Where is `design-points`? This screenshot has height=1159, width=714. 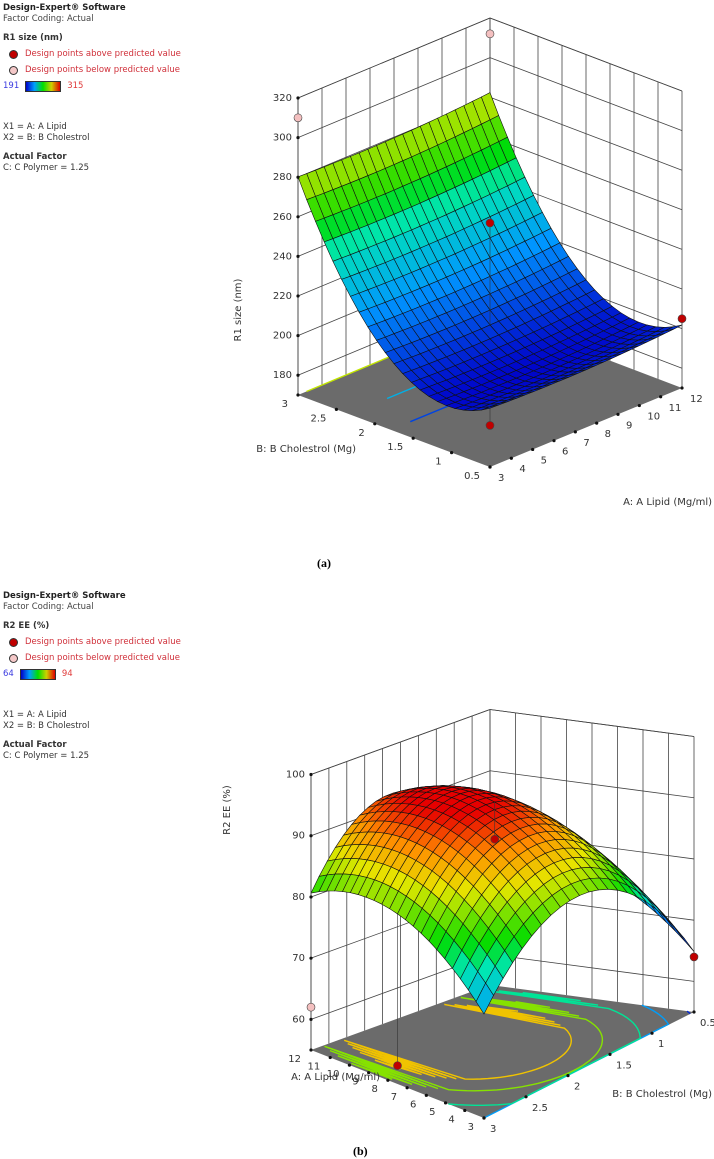
design-points is located at coordinates (502, 936).